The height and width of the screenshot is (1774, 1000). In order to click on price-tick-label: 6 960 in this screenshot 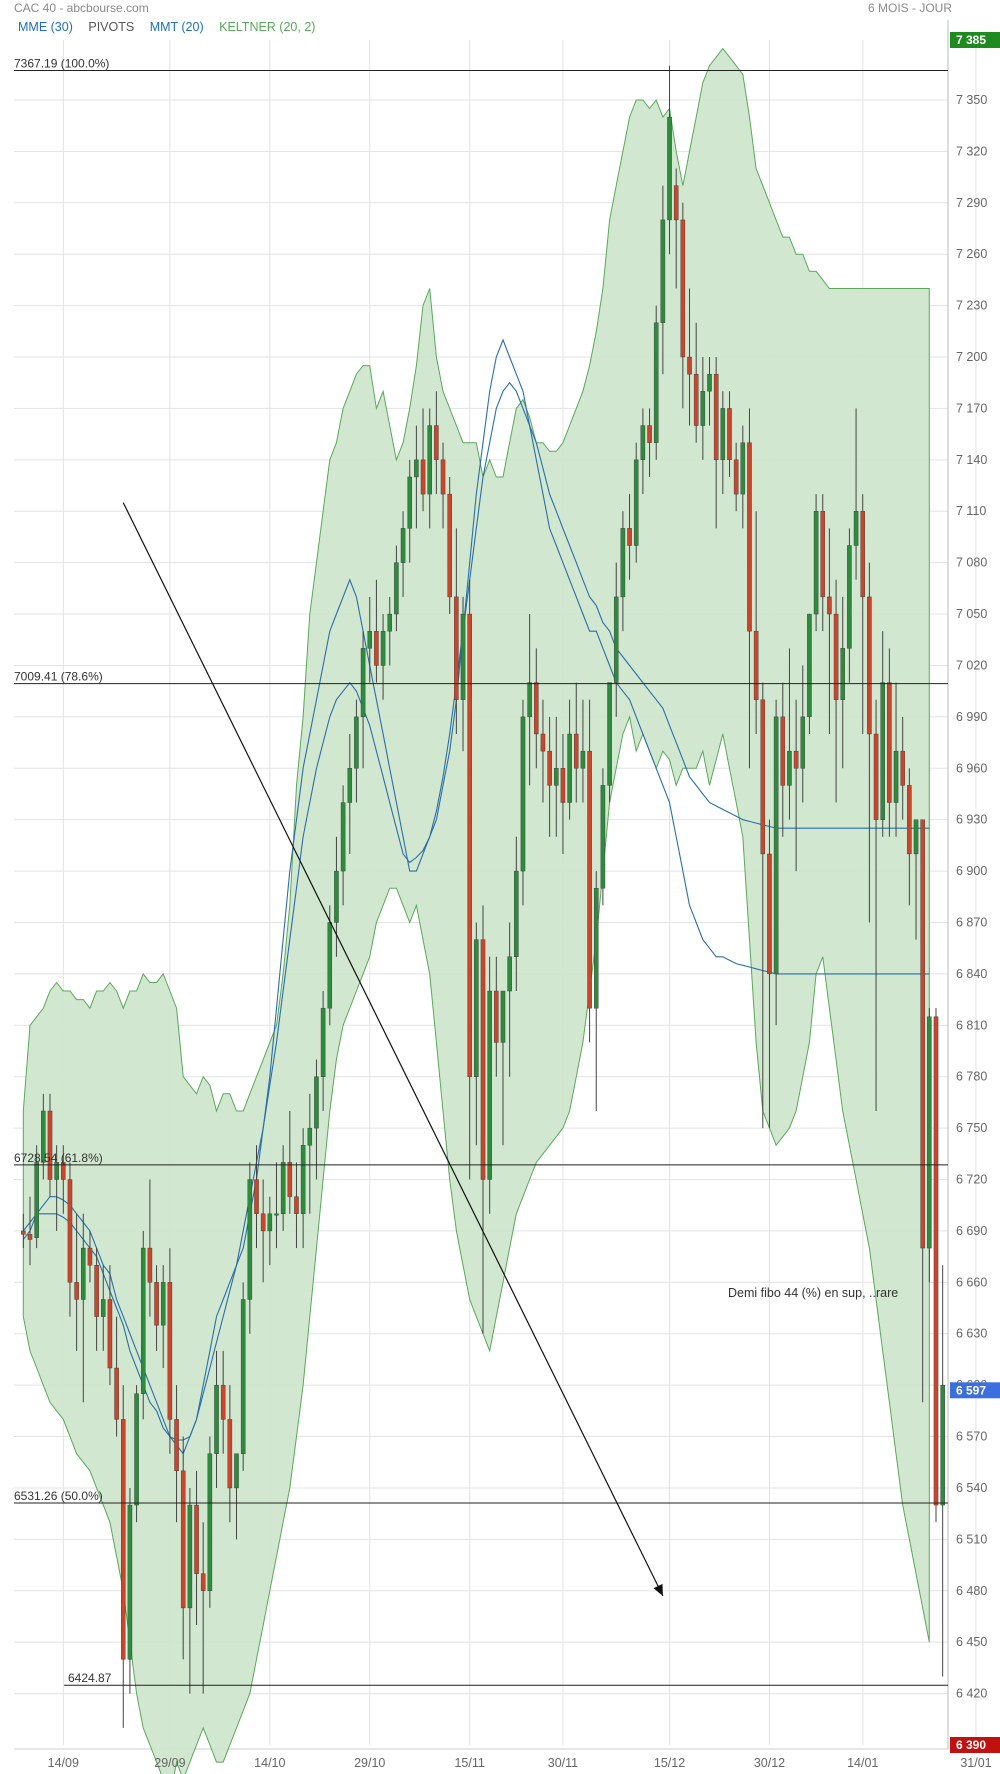, I will do `click(971, 768)`.